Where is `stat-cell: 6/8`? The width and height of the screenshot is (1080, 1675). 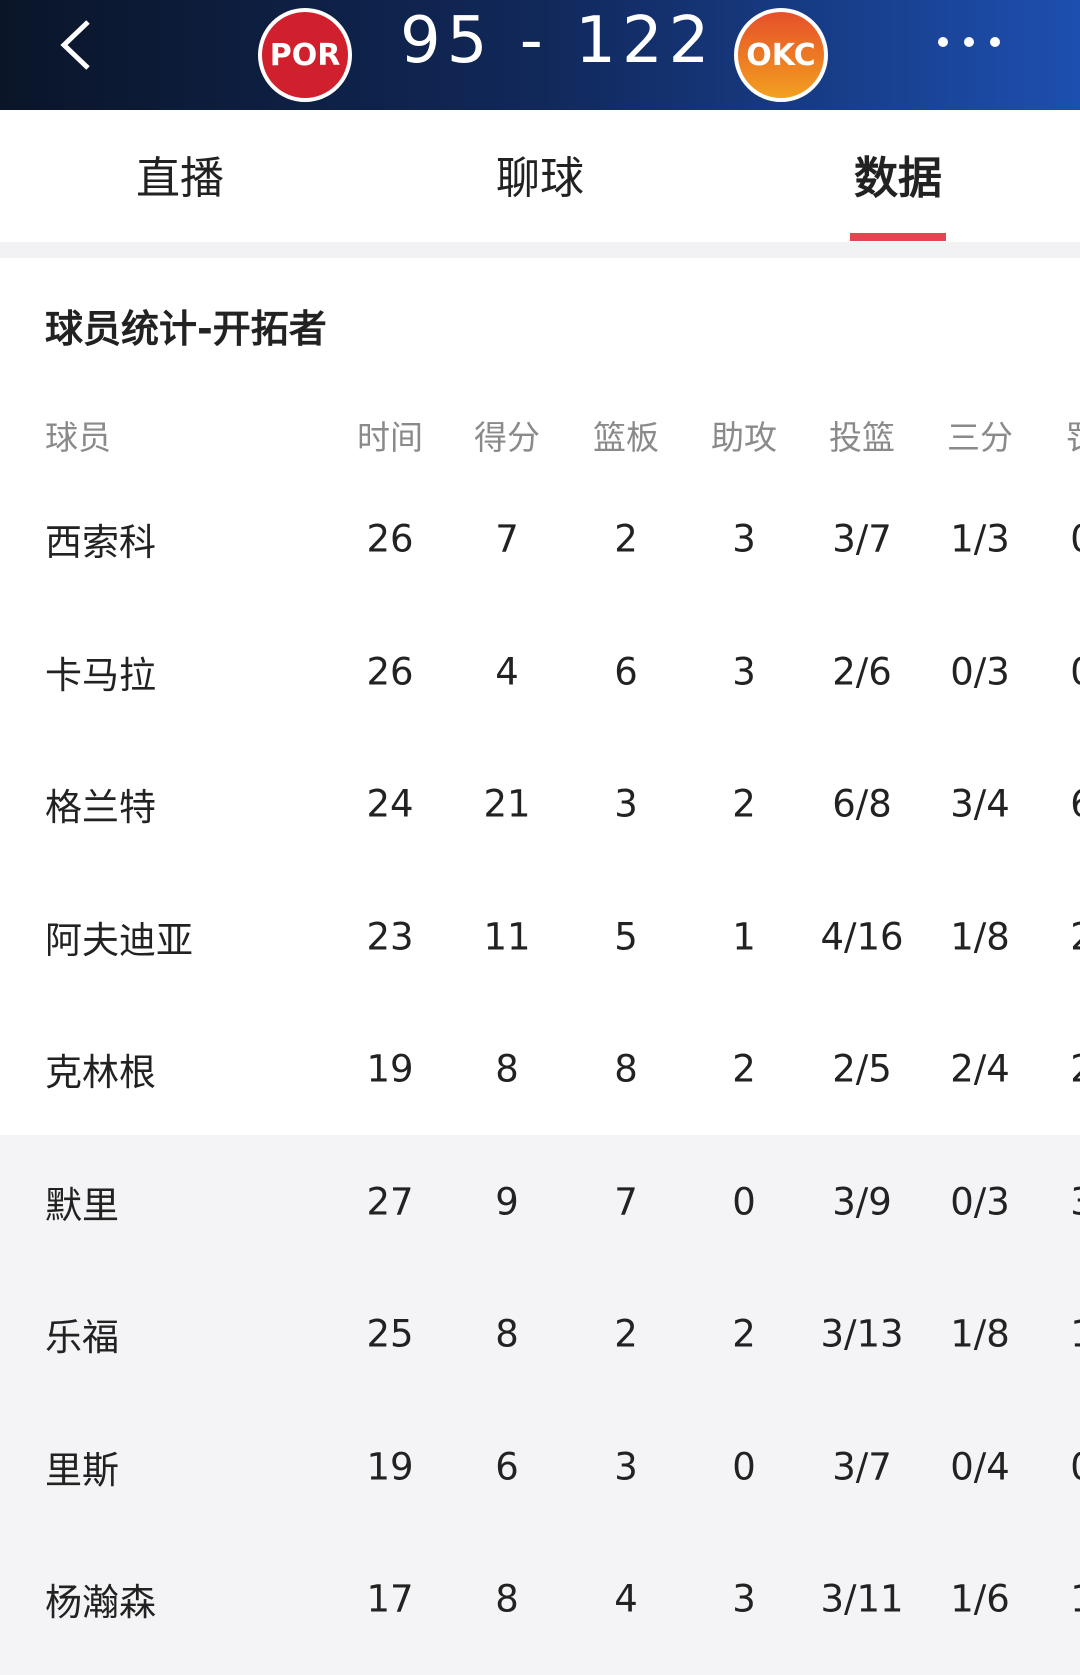 stat-cell: 6/8 is located at coordinates (862, 804).